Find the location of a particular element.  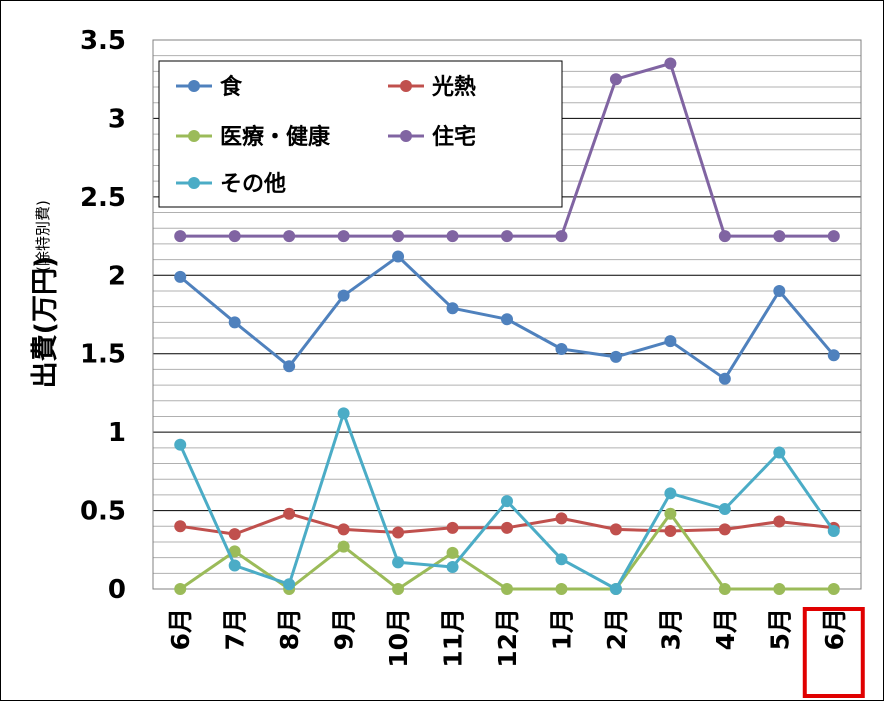

y-axis-label: 出費(万円) is located at coordinates (45, 322).